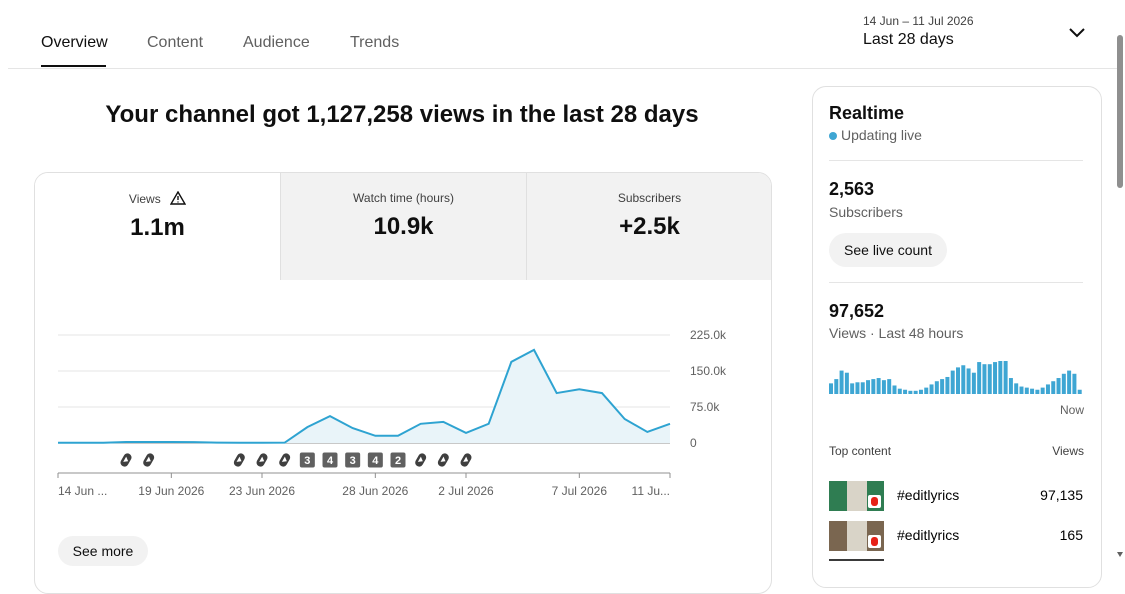 This screenshot has width=1125, height=594. Describe the element at coordinates (708, 371) in the screenshot. I see `y-tick-label: 150.0k` at that location.